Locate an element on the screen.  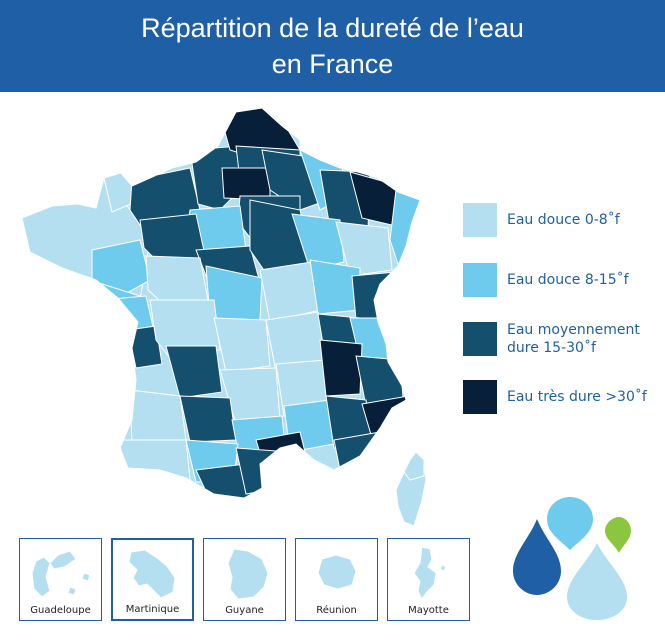
title-line-1: Répartition de la dureté de l’eau is located at coordinates (332, 28).